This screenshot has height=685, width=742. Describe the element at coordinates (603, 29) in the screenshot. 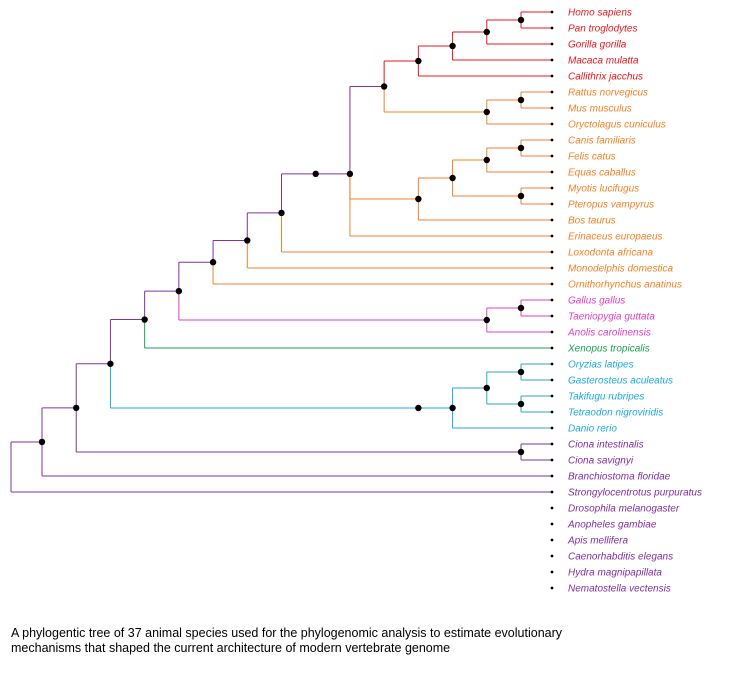

I see `species-label: Pan troglodytes` at that location.